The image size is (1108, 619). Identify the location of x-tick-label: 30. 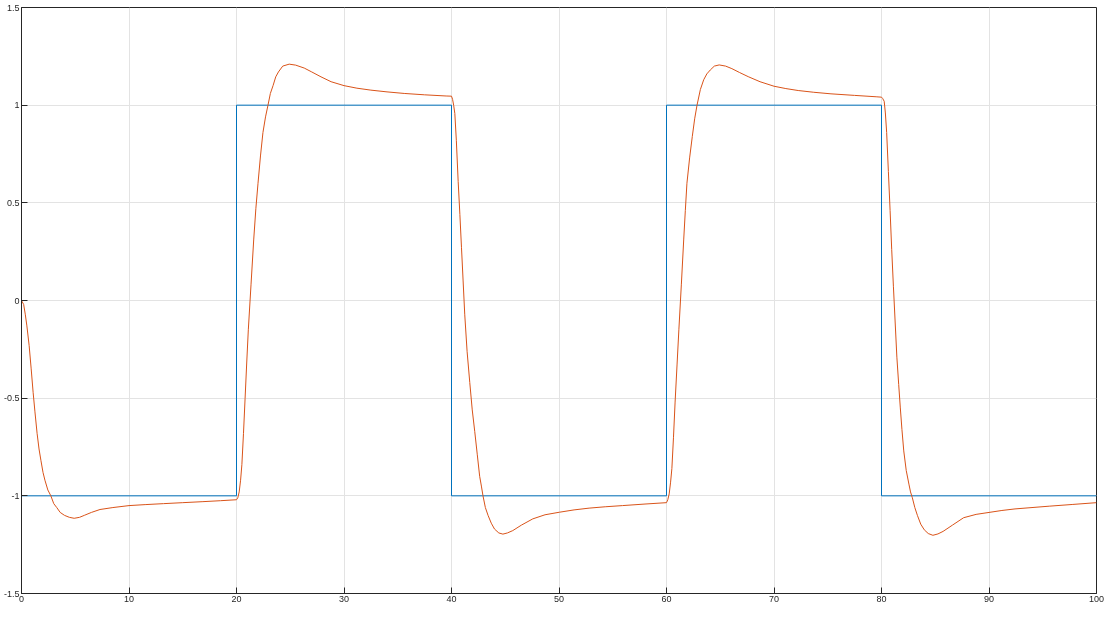
(344, 598).